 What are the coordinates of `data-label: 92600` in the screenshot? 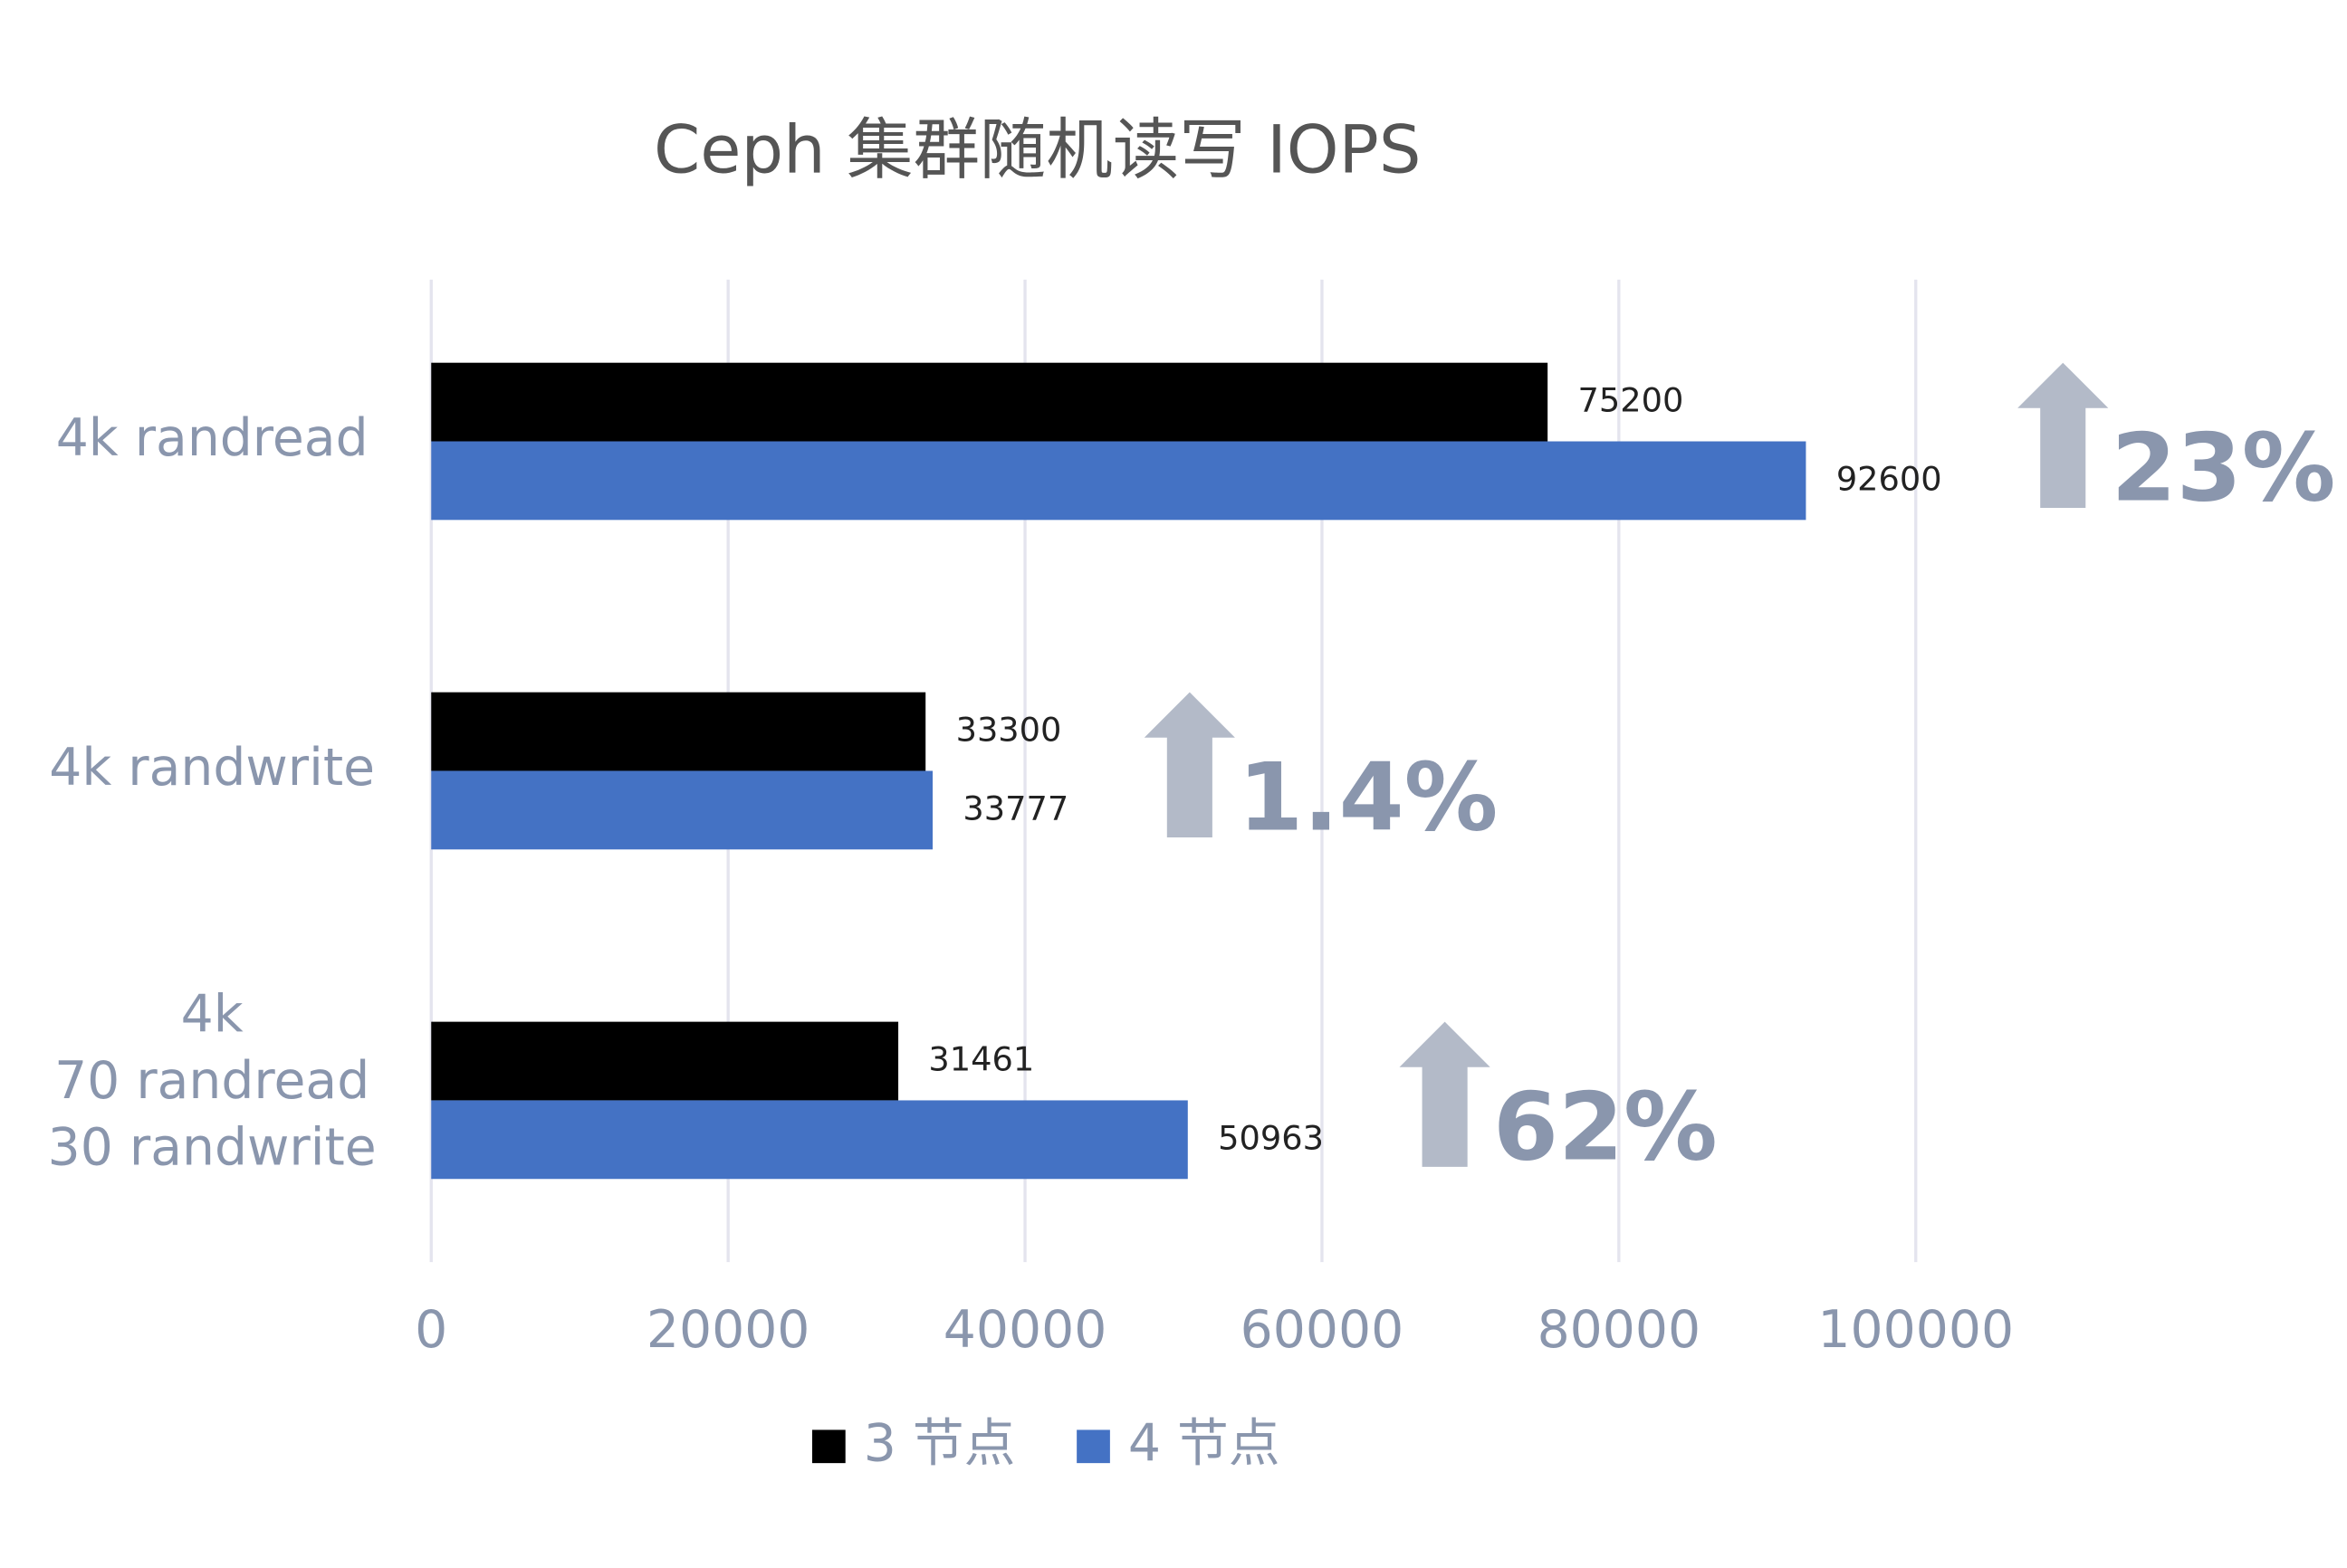 It's located at (1889, 478).